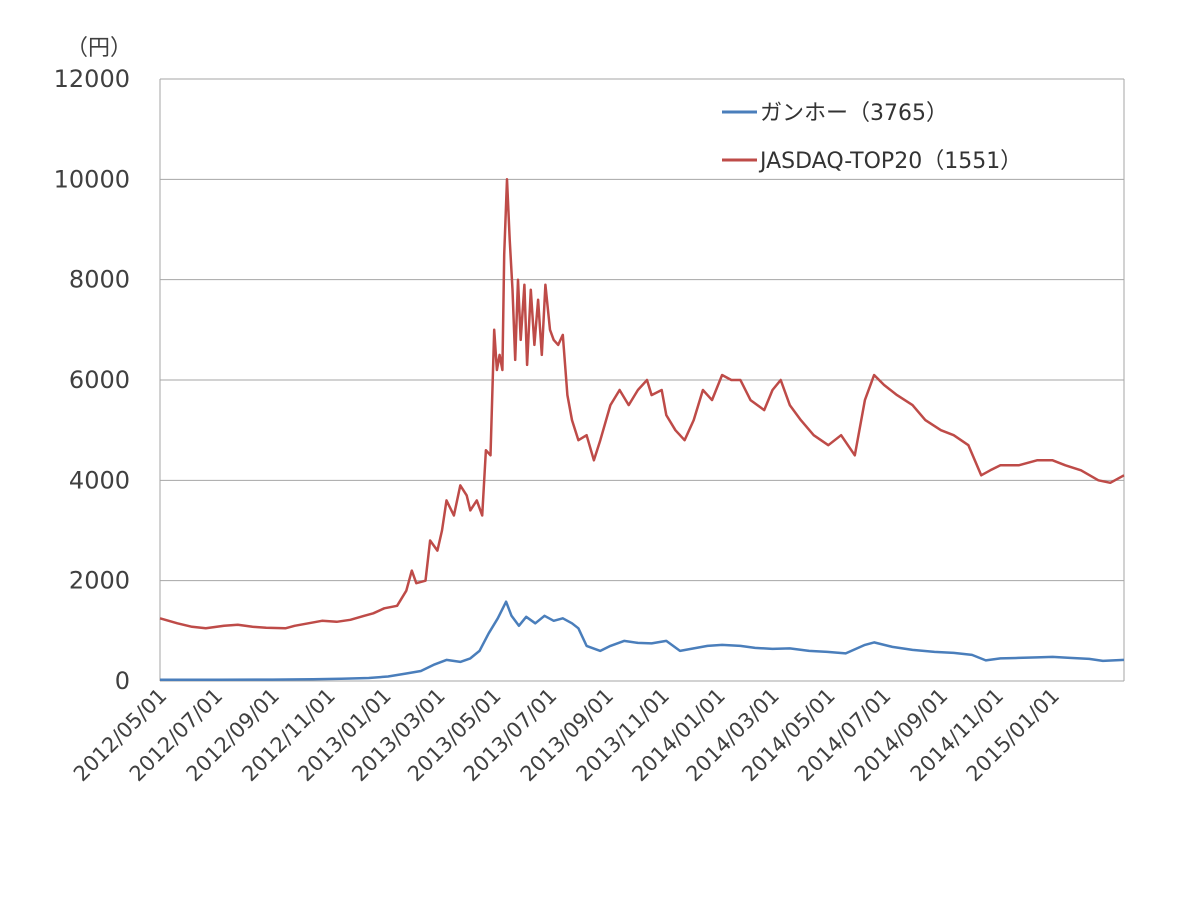 The width and height of the screenshot is (1200, 900). I want to click on y-tick-label: 12000, so click(92, 79).